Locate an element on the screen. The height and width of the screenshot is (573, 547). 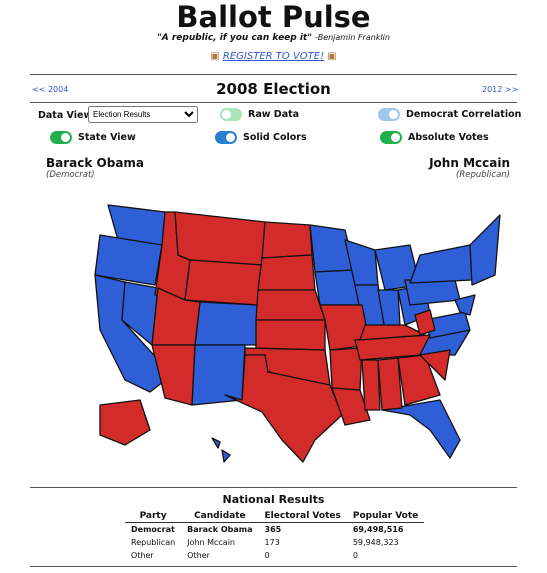
register-link: REGISTER TO VOTE! is located at coordinates (273, 56).